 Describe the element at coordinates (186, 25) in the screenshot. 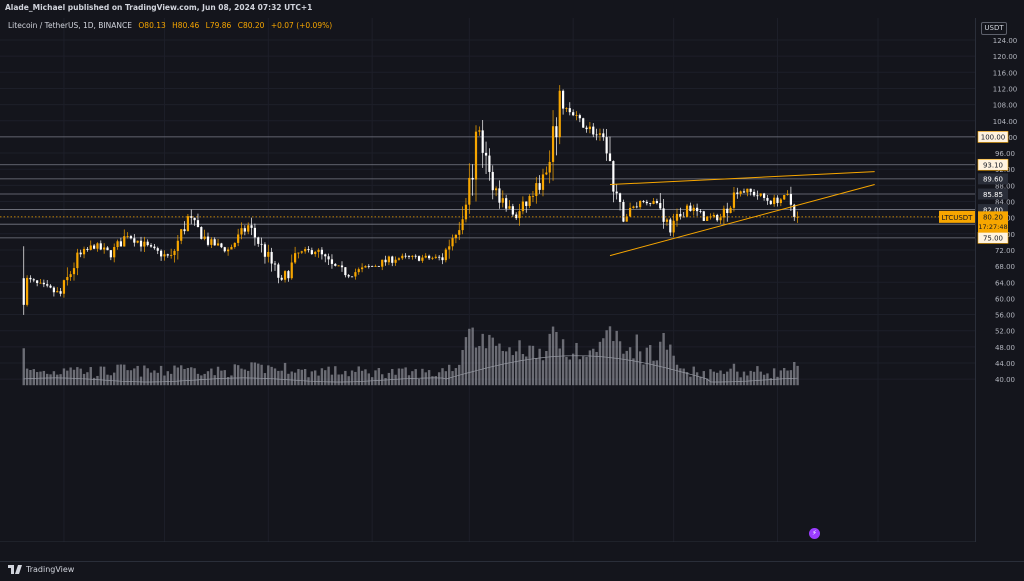

I see `ohlc-high: H80.46` at that location.